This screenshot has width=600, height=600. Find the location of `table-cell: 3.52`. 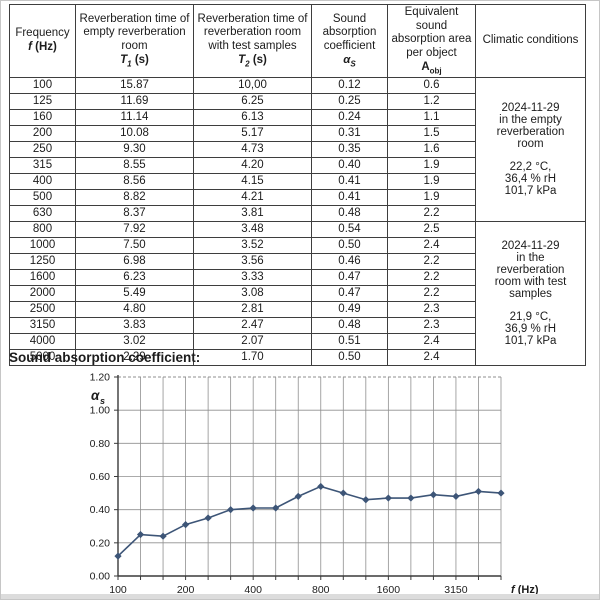

table-cell: 3.52 is located at coordinates (252, 245).